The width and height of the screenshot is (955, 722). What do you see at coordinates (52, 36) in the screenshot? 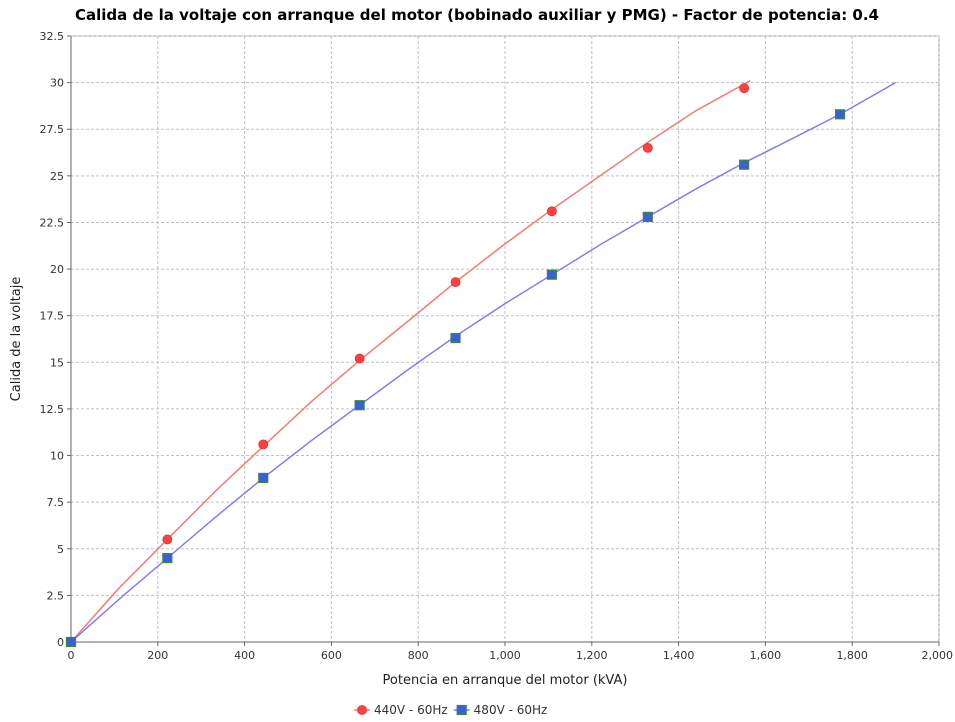
I see `y-tick-label: 32.5` at bounding box center [52, 36].